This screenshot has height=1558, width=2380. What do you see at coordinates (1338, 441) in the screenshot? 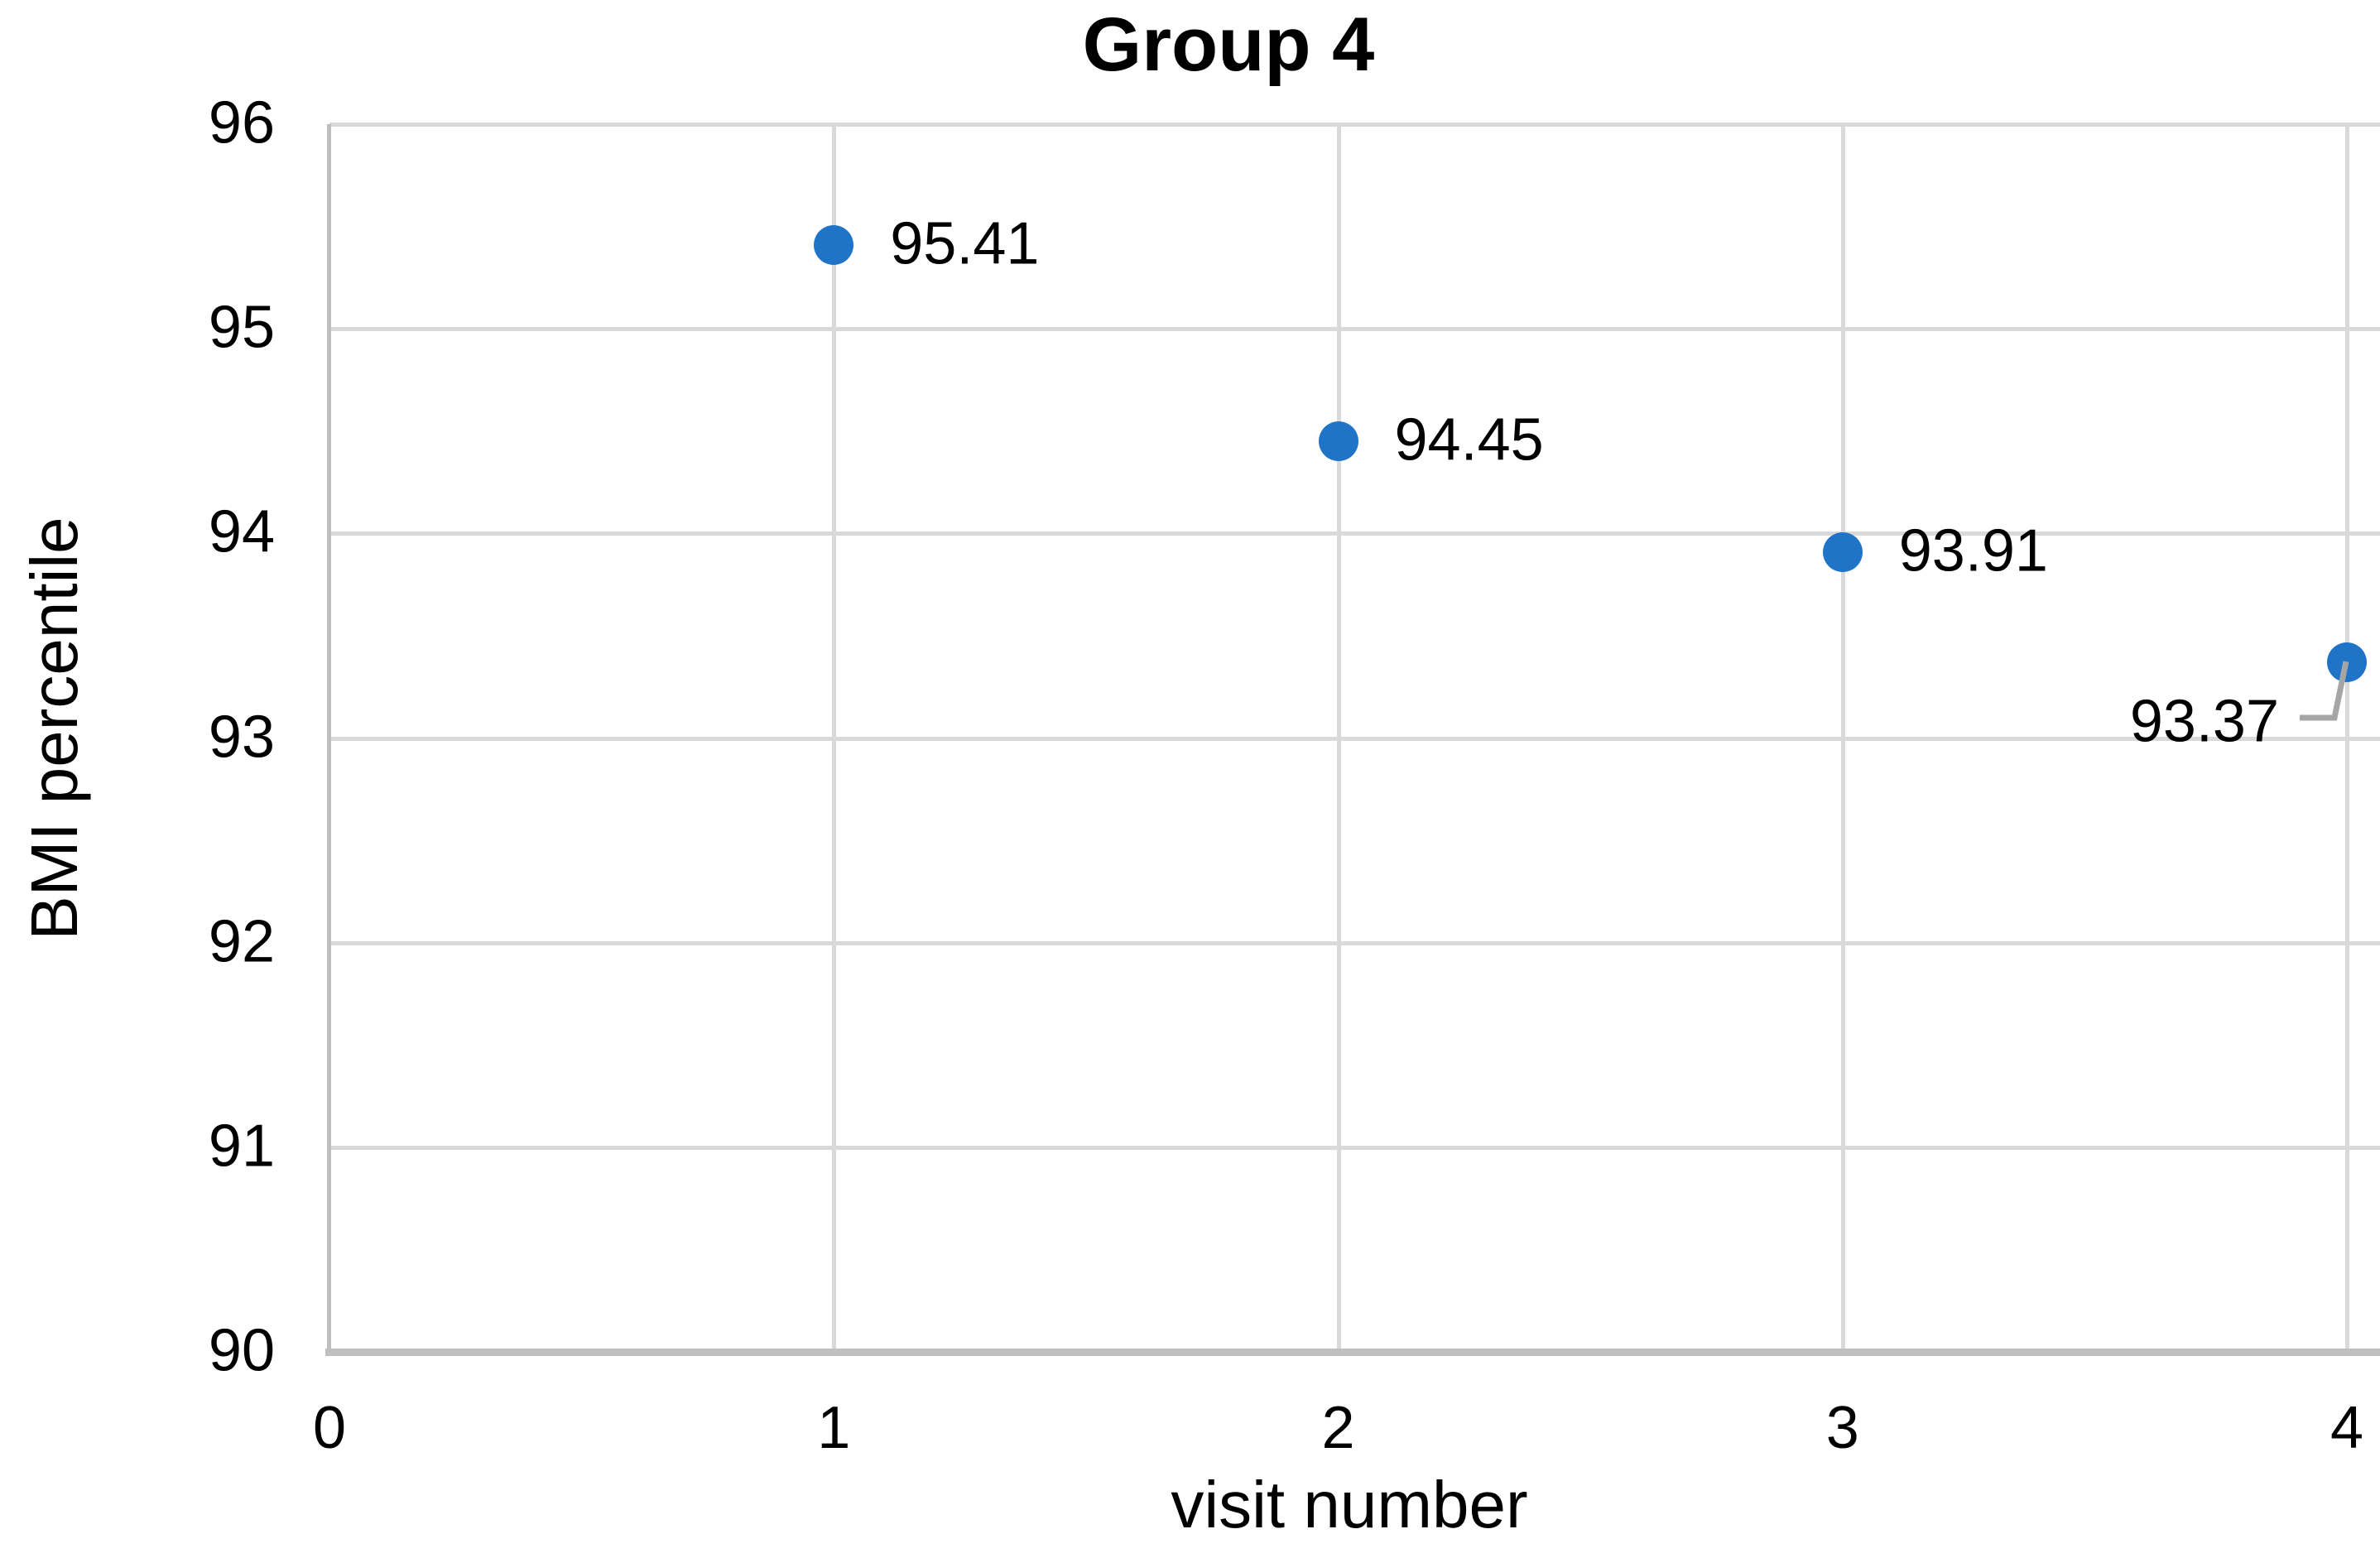
I see `data-point-94.45` at bounding box center [1338, 441].